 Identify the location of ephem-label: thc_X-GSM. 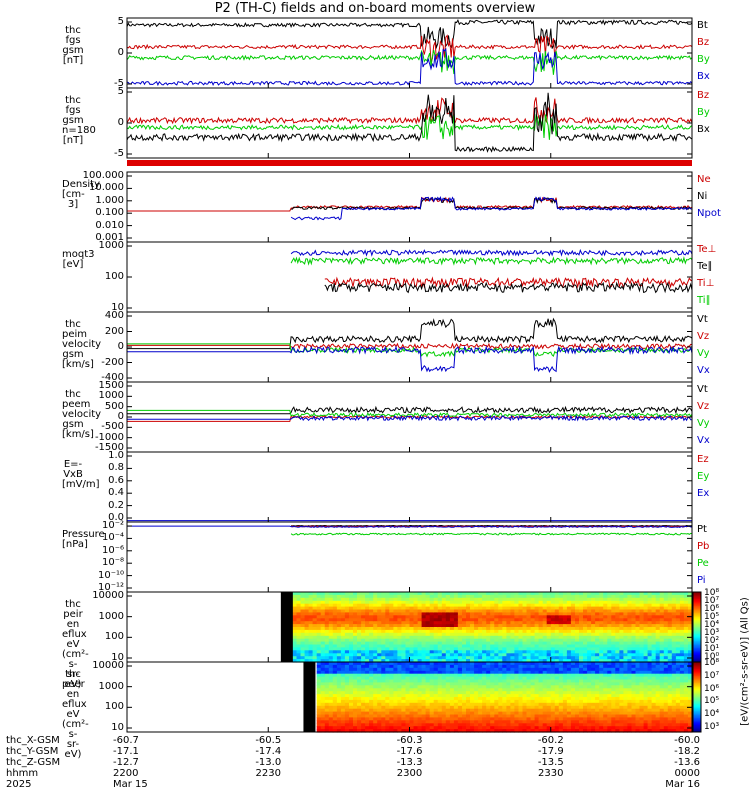
(33, 740).